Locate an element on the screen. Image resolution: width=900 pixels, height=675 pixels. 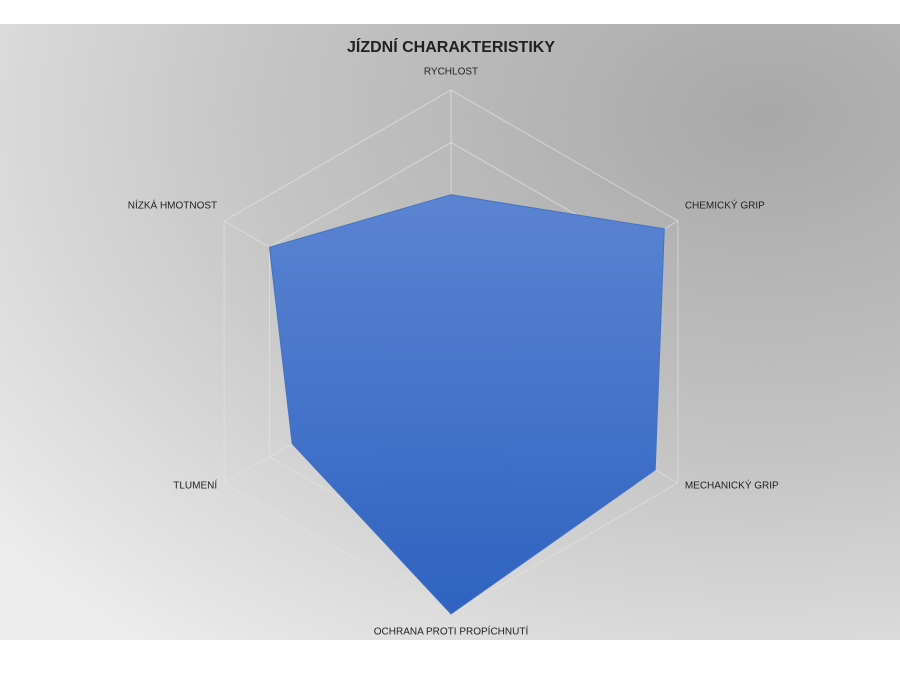
axis-label: OCHRANA PROTI PROPÍCHNUTÍ is located at coordinates (451, 631).